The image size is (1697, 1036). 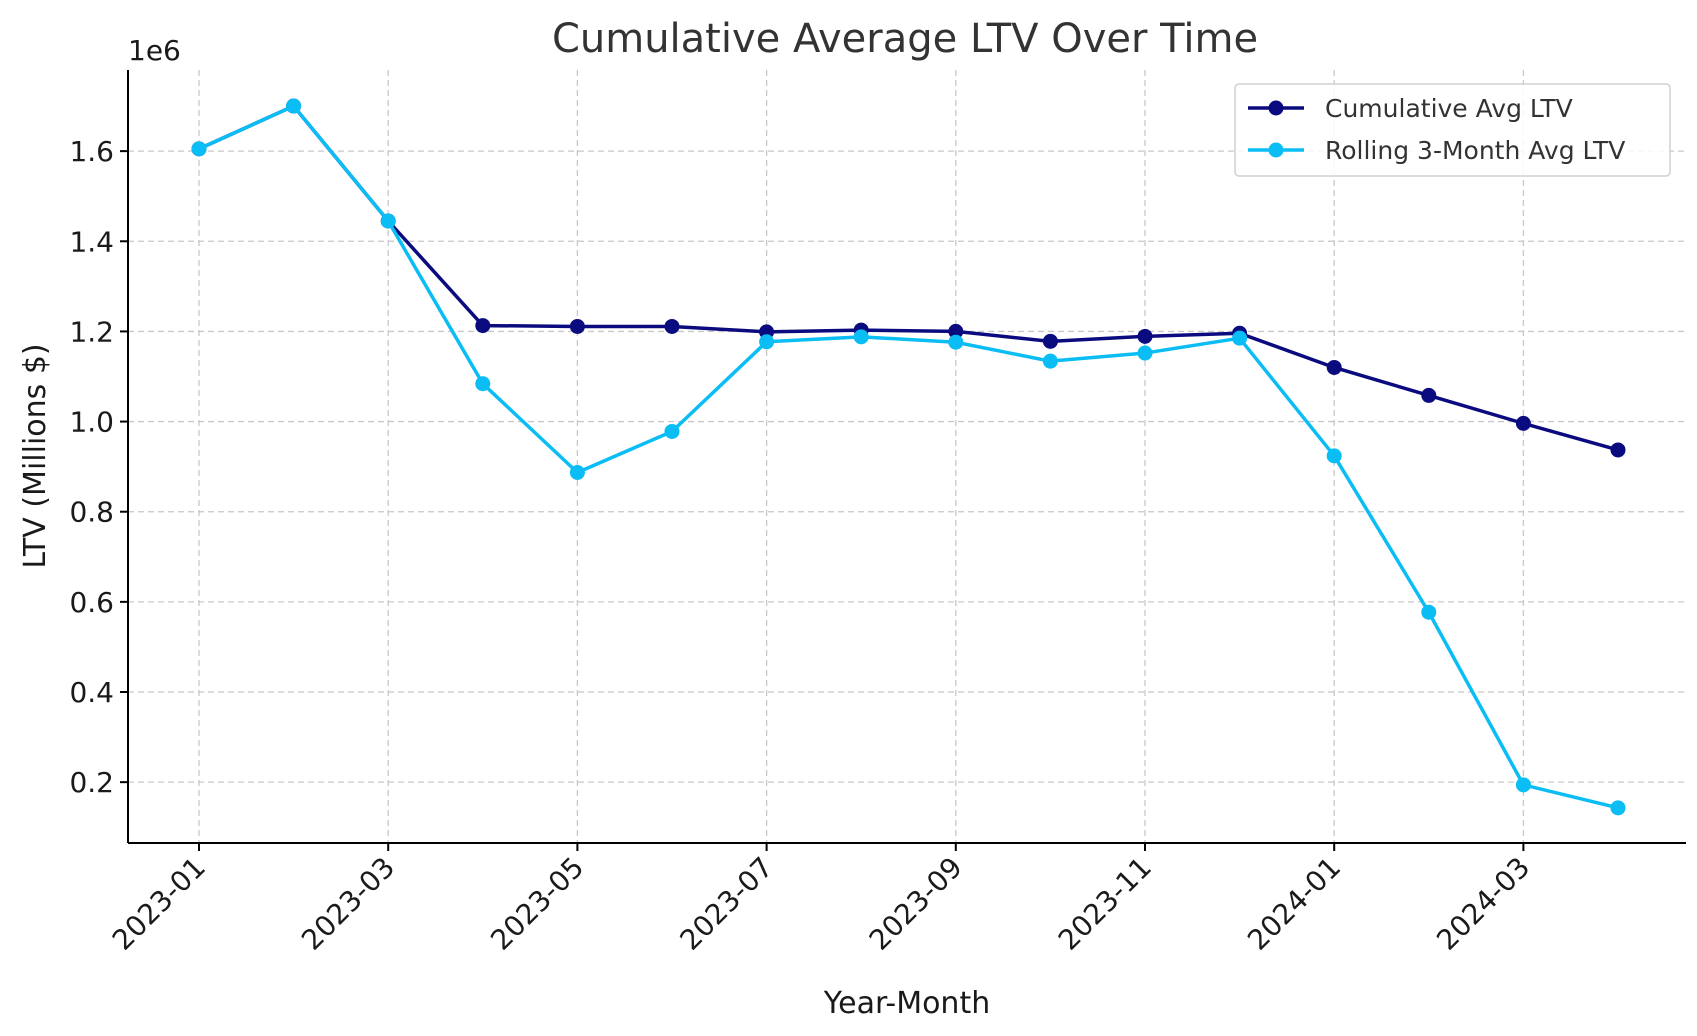 I want to click on y-axis-label: LTV (Millions $), so click(x=35, y=455).